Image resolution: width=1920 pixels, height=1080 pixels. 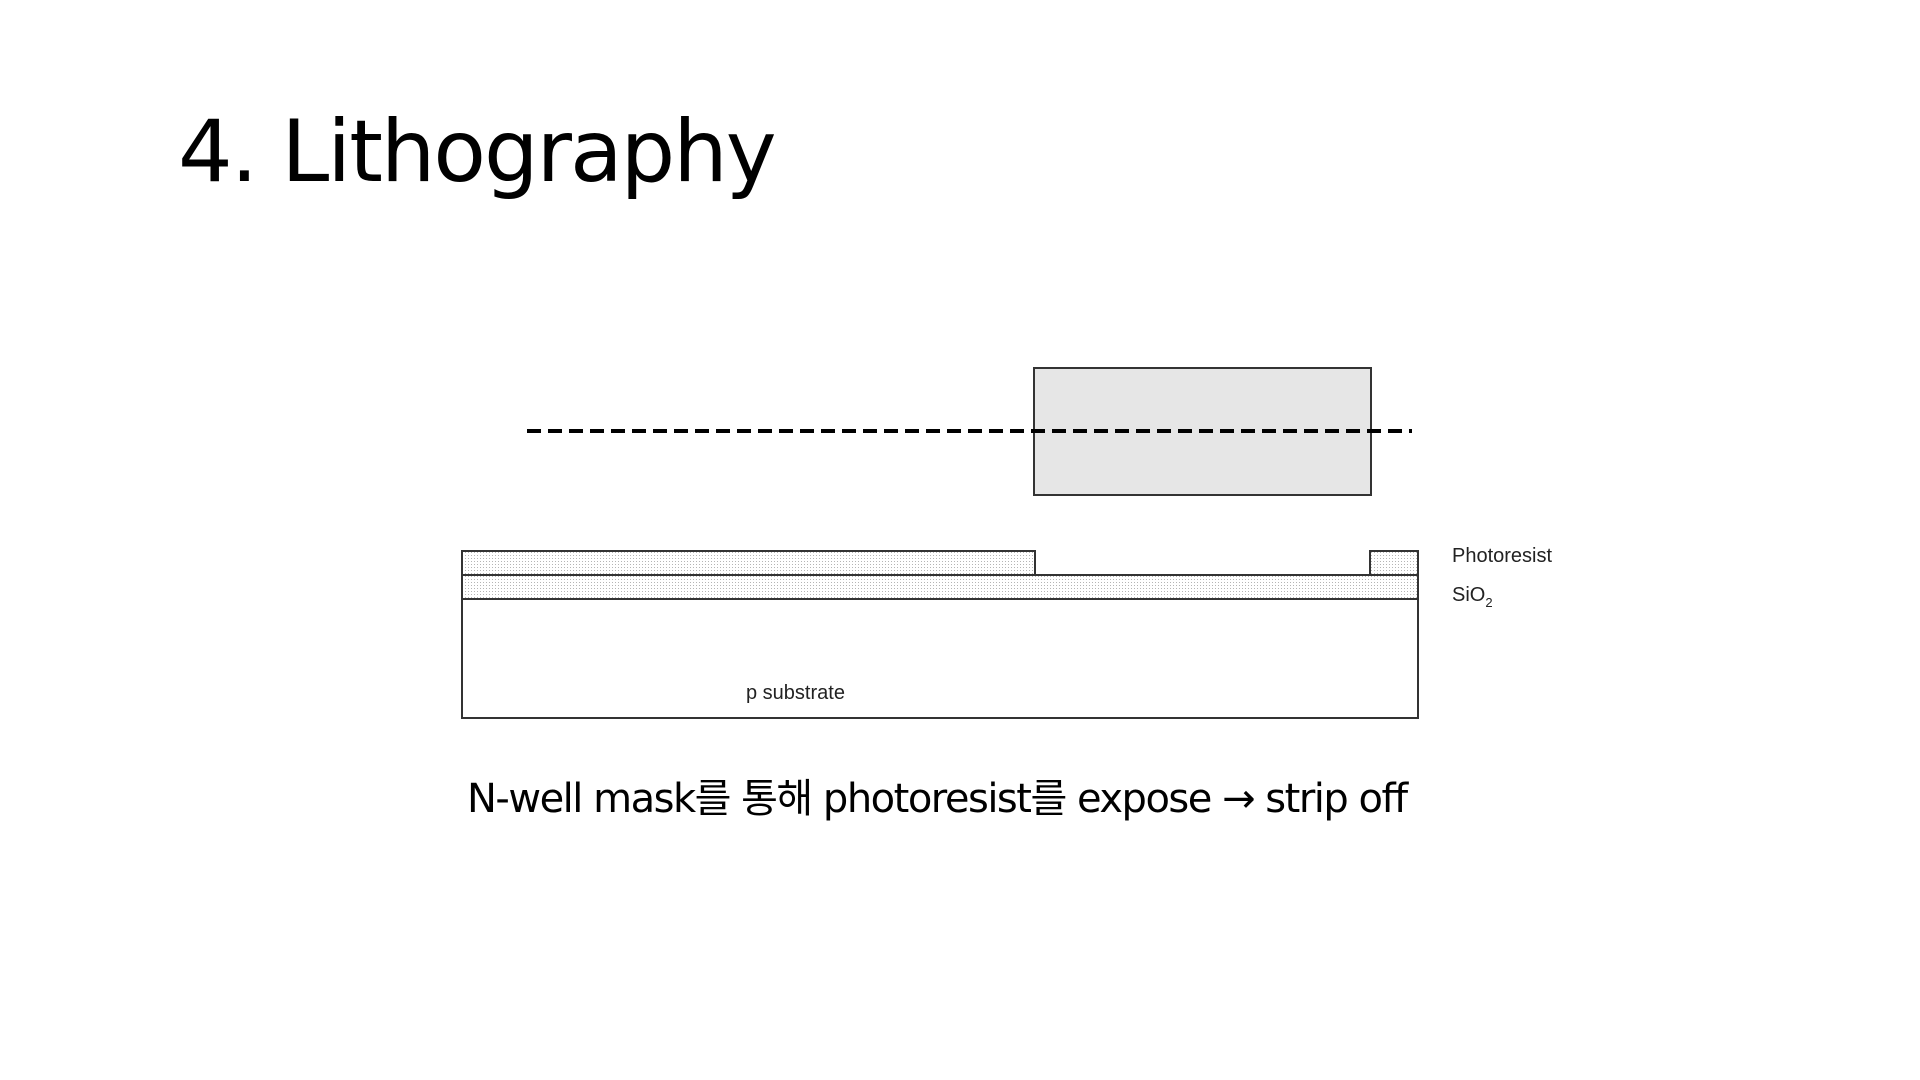 I want to click on photoresist-label: Photoresist, so click(x=1502, y=556).